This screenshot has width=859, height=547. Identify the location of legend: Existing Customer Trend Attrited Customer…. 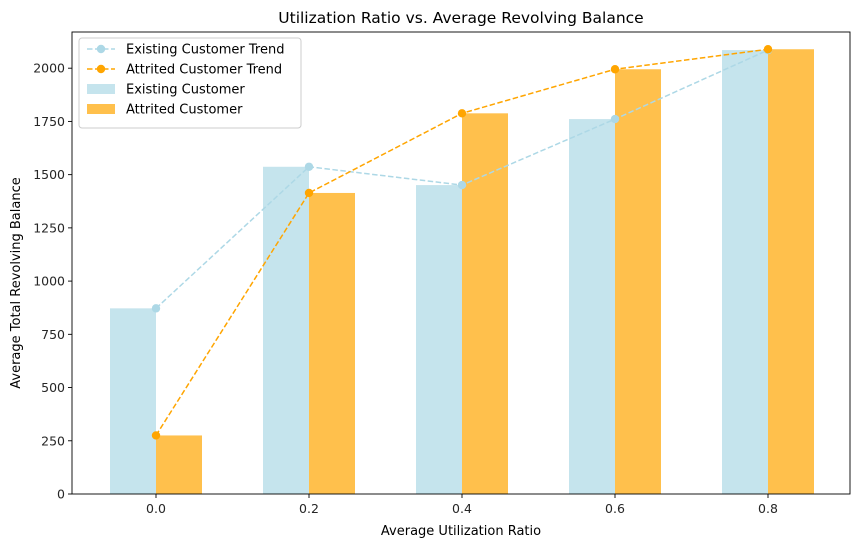
(190, 83).